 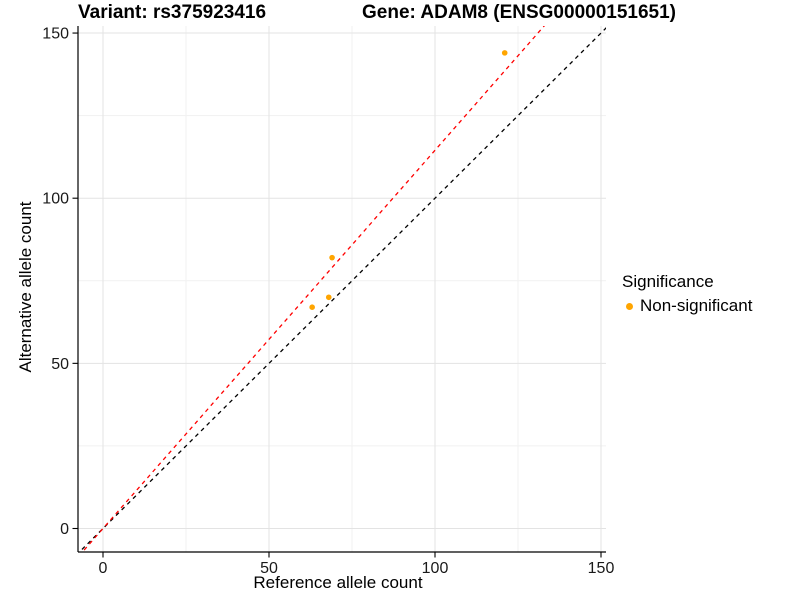 I want to click on y-tick-label: 100, so click(x=55, y=199).